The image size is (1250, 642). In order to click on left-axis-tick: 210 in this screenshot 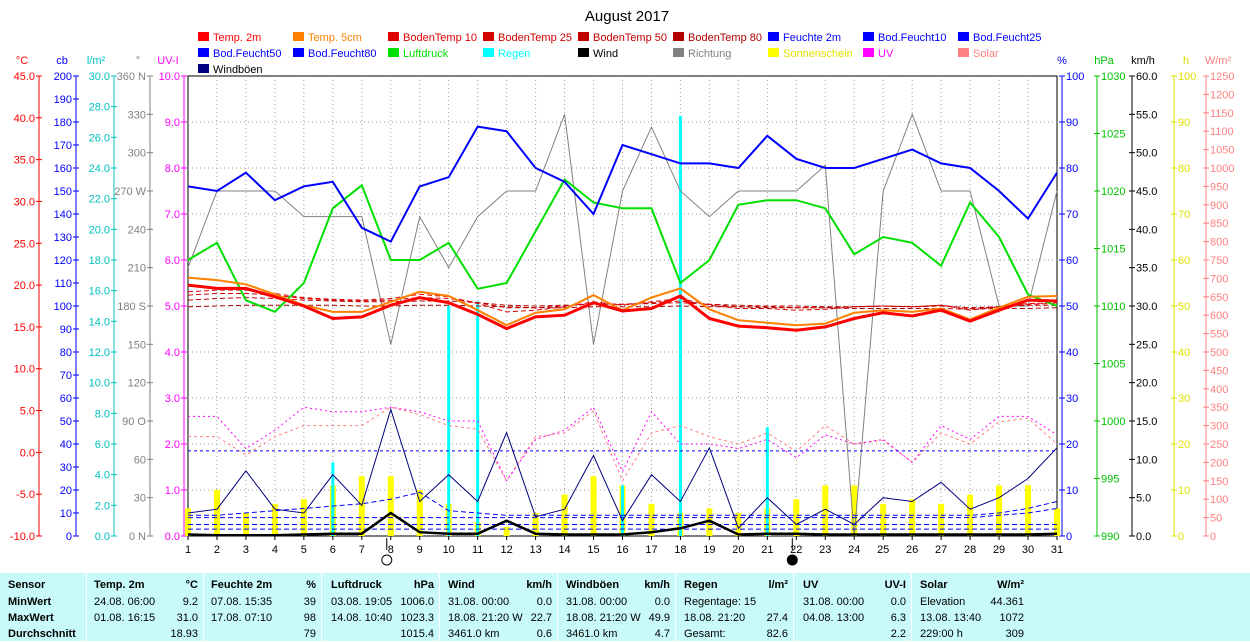, I will do `click(137, 269)`.